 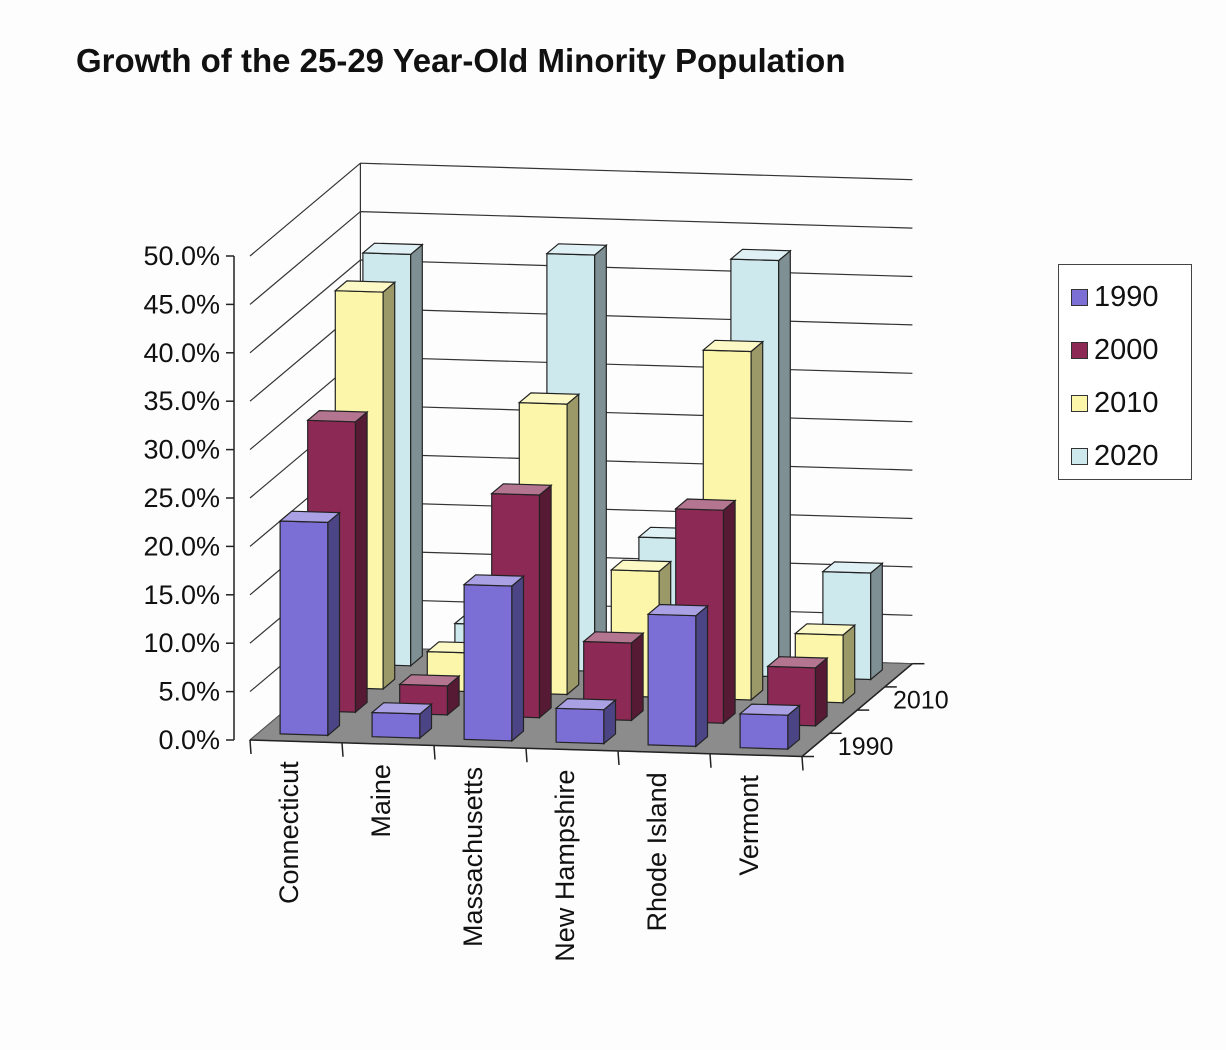 I want to click on category-label: Vermont, so click(x=749, y=825).